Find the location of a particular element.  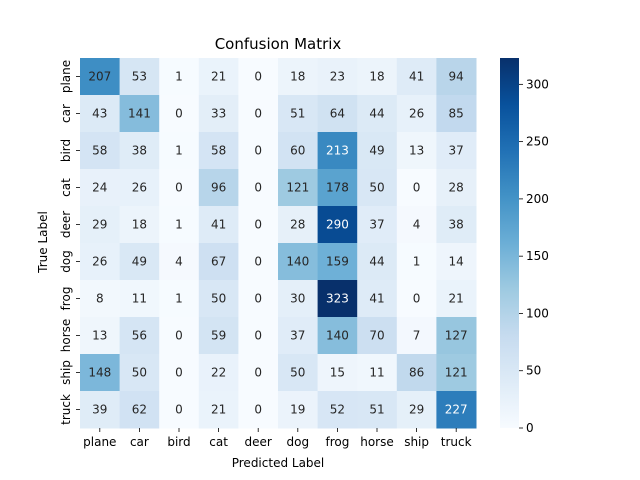

cell-value-label: 58 is located at coordinates (99, 151).